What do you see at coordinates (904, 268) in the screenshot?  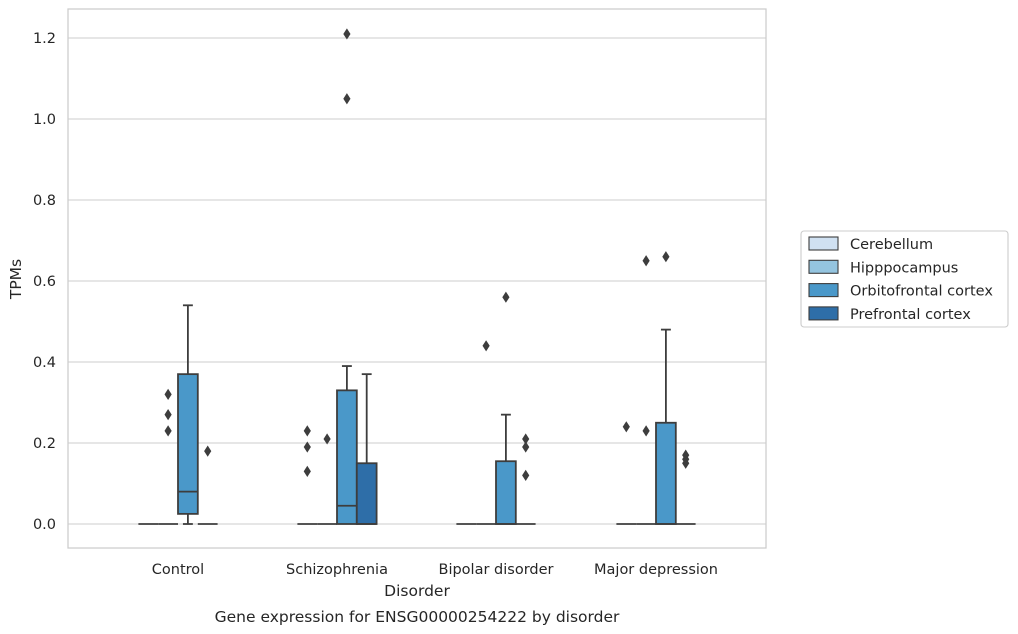 I see `legend-label: Hipppocampus` at bounding box center [904, 268].